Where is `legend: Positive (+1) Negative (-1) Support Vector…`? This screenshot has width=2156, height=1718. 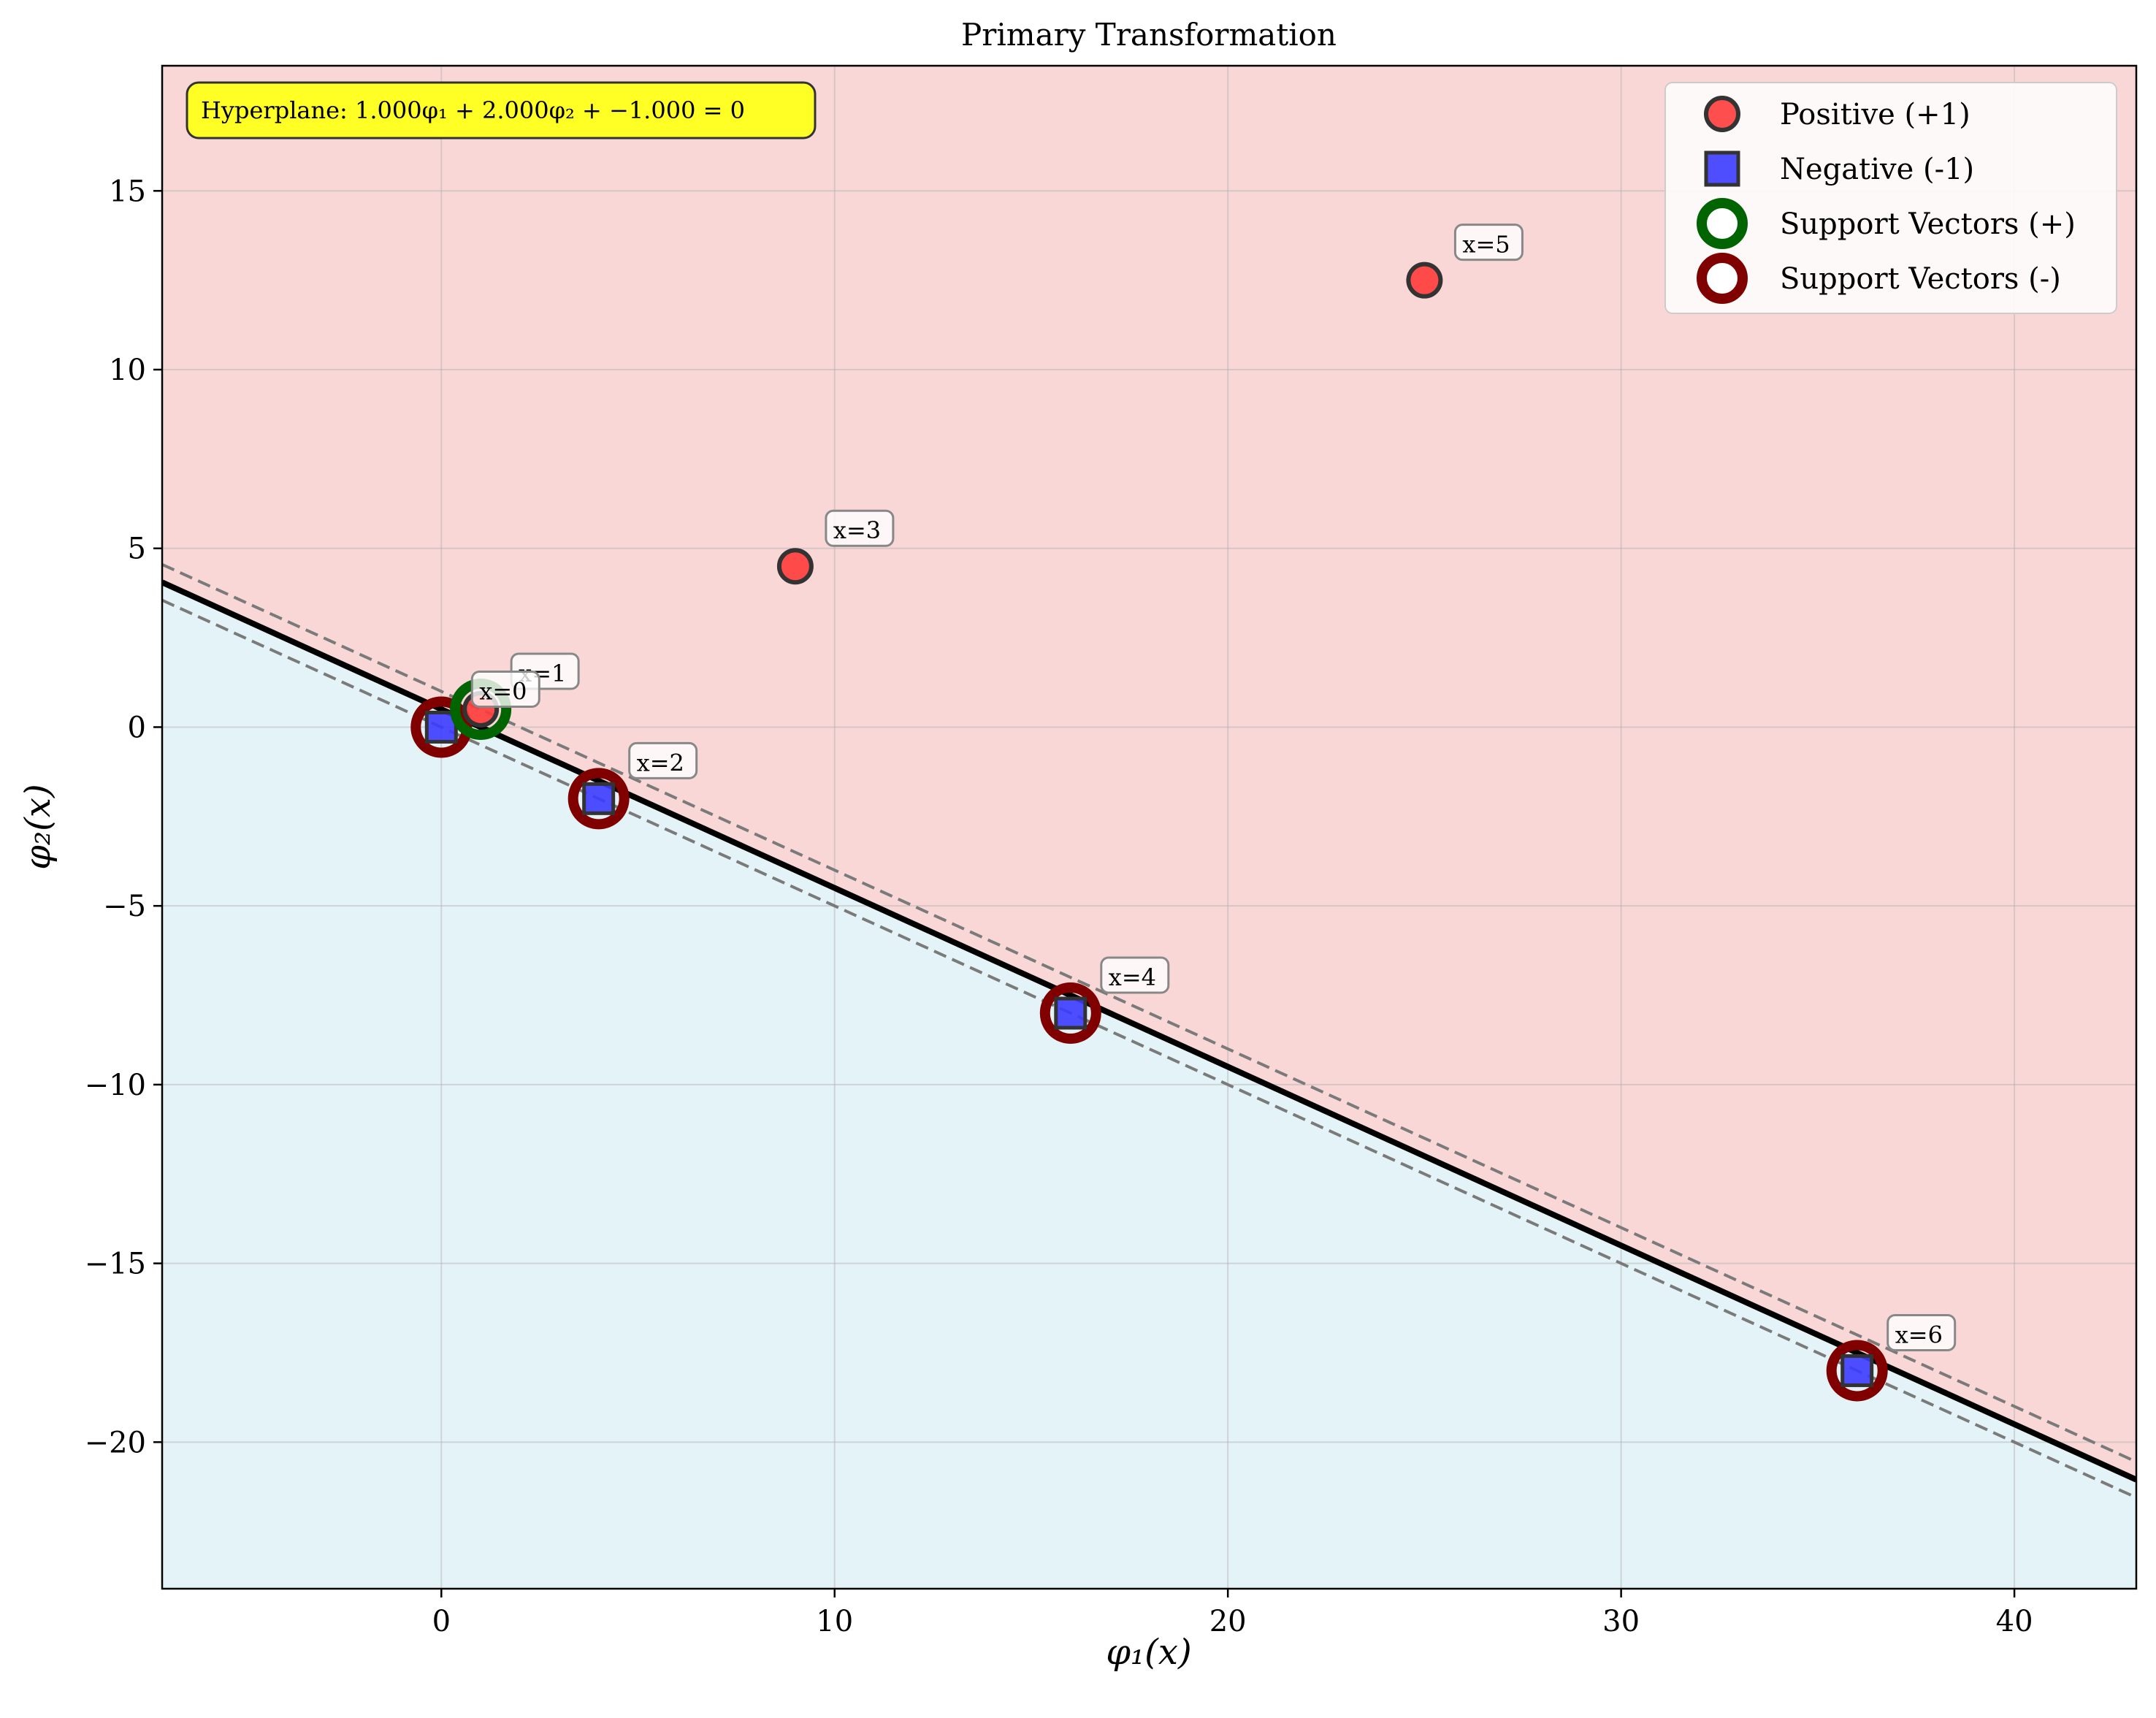
legend: Positive (+1) Negative (-1) Support Vector… is located at coordinates (1891, 198).